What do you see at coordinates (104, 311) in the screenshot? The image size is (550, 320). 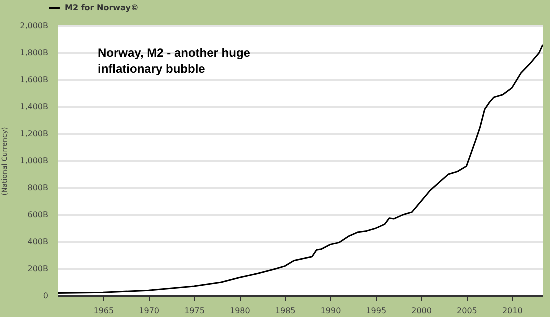 I see `x-tick-label: 1965` at bounding box center [104, 311].